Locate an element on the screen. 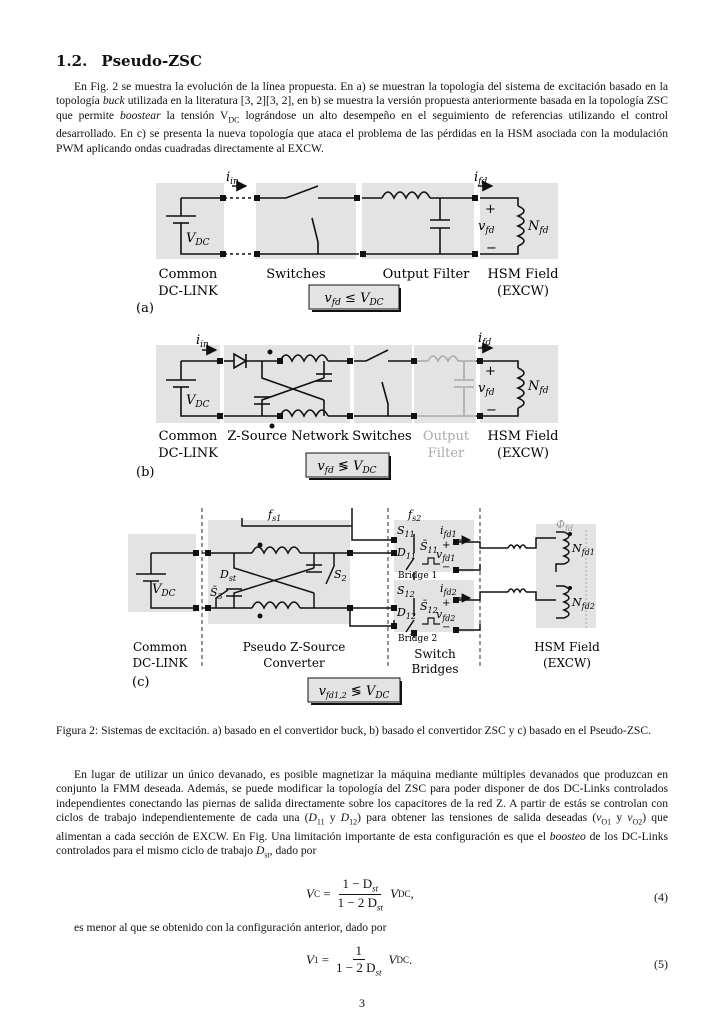 The width and height of the screenshot is (724, 1024). svg-text: Output Filter is located at coordinates (427, 274).